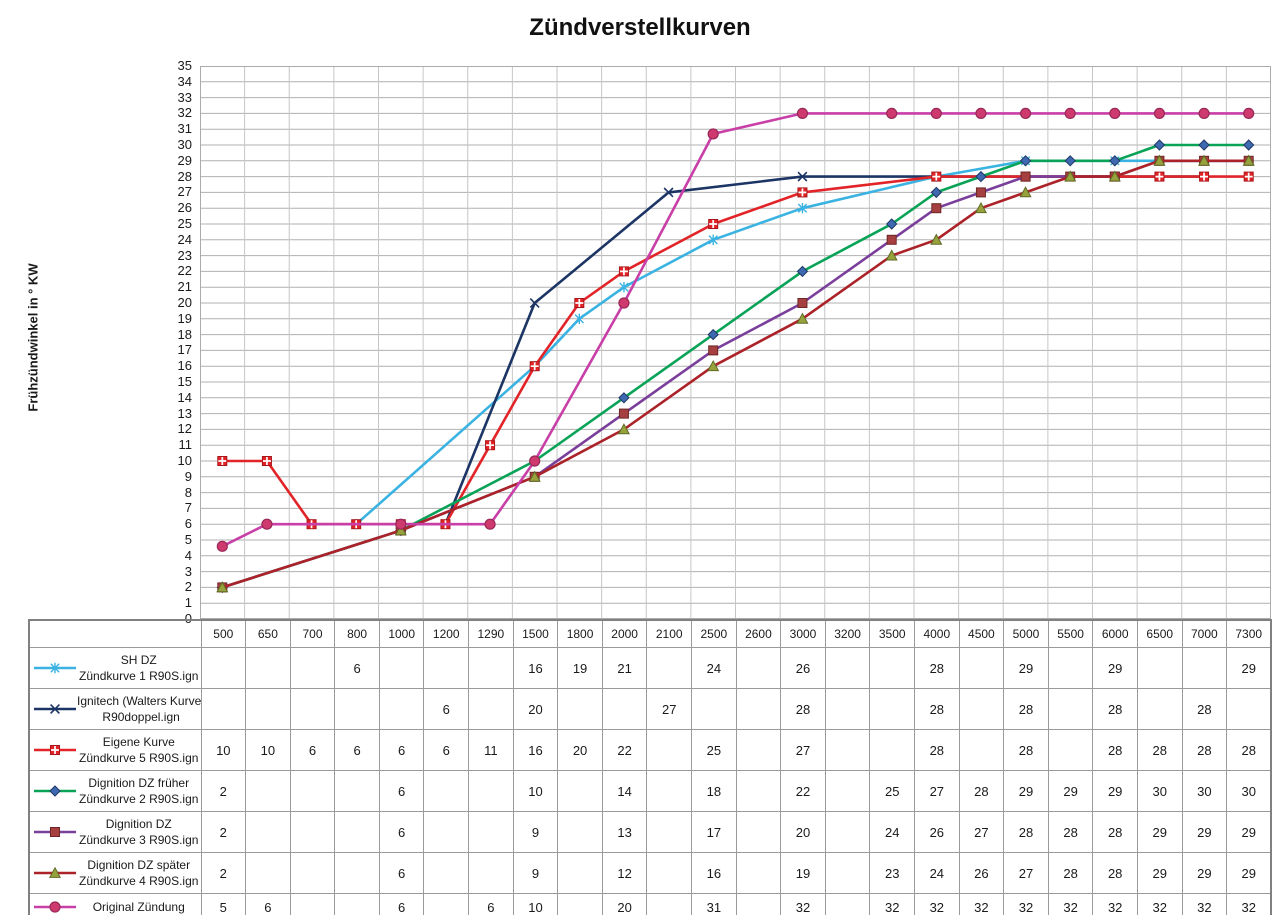 The image size is (1280, 915). I want to click on y-tick-label: 4, so click(188, 555).